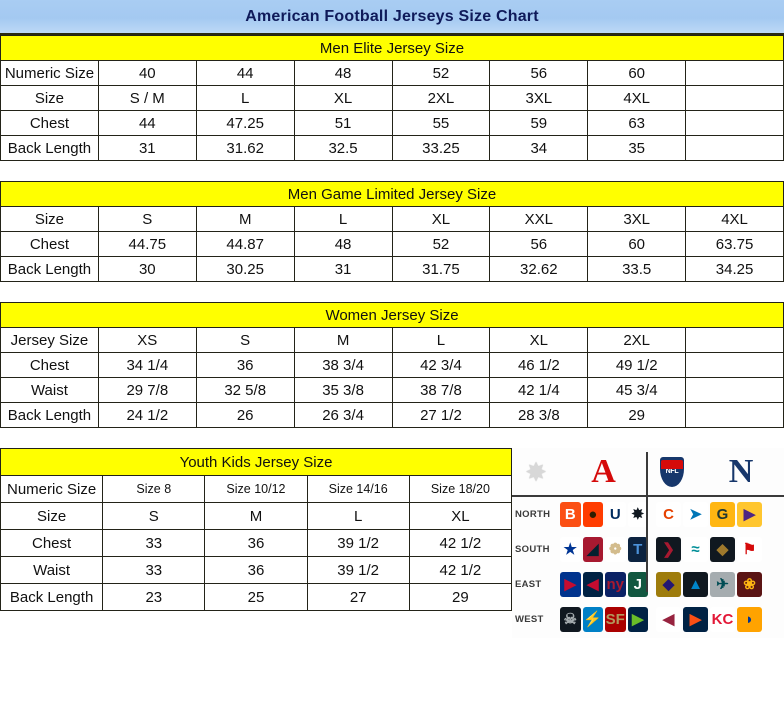 This screenshot has height=704, width=784. Describe the element at coordinates (392, 148) in the screenshot. I see `table-row: Back Length 31 31.62 32.5 33.25 34 35` at that location.